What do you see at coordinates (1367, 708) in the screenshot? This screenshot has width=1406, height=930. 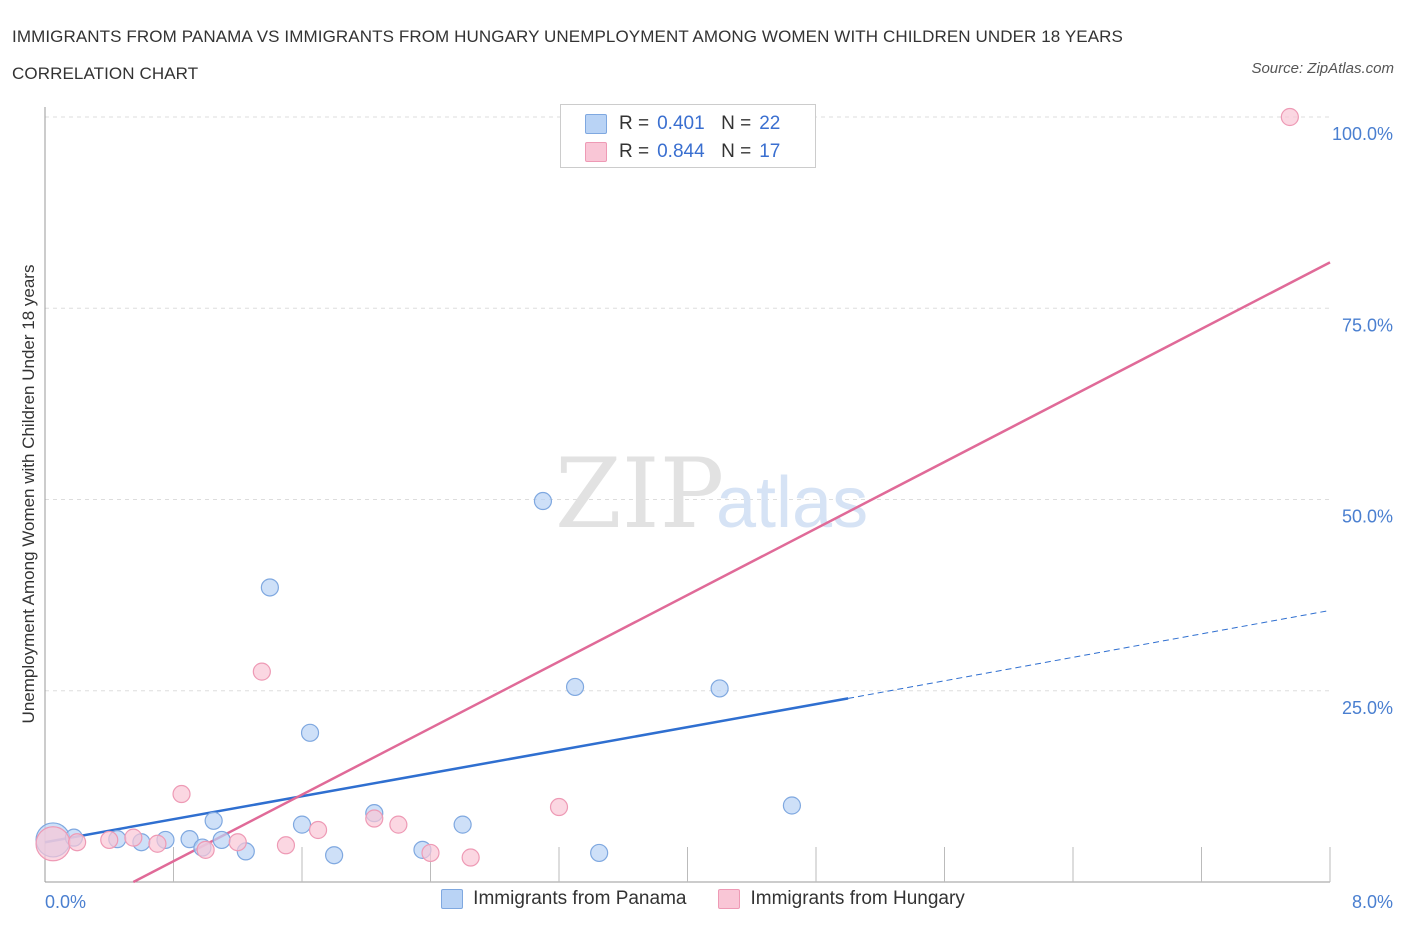 I see `y-tick-label: 25.0%` at bounding box center [1367, 708].